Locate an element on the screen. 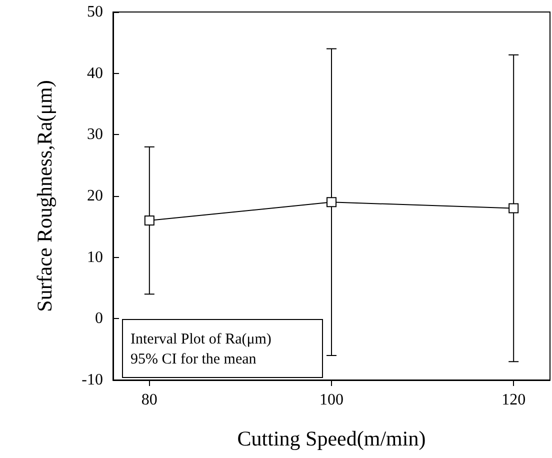 Image resolution: width=552 pixels, height=458 pixels. y-tick-label: -10 is located at coordinates (92, 380).